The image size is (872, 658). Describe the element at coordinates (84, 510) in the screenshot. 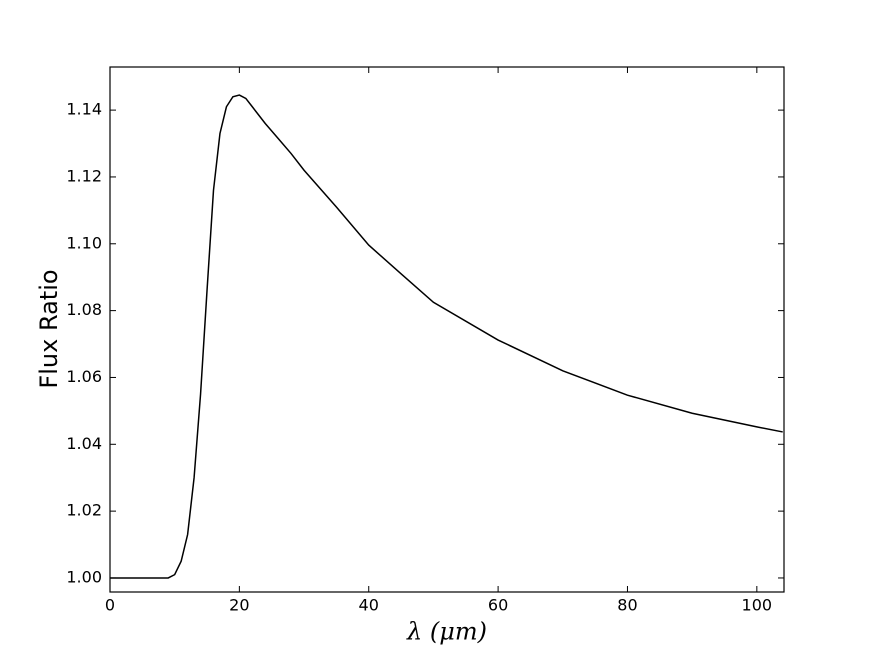

I see `y-tick-label: 1.02` at that location.